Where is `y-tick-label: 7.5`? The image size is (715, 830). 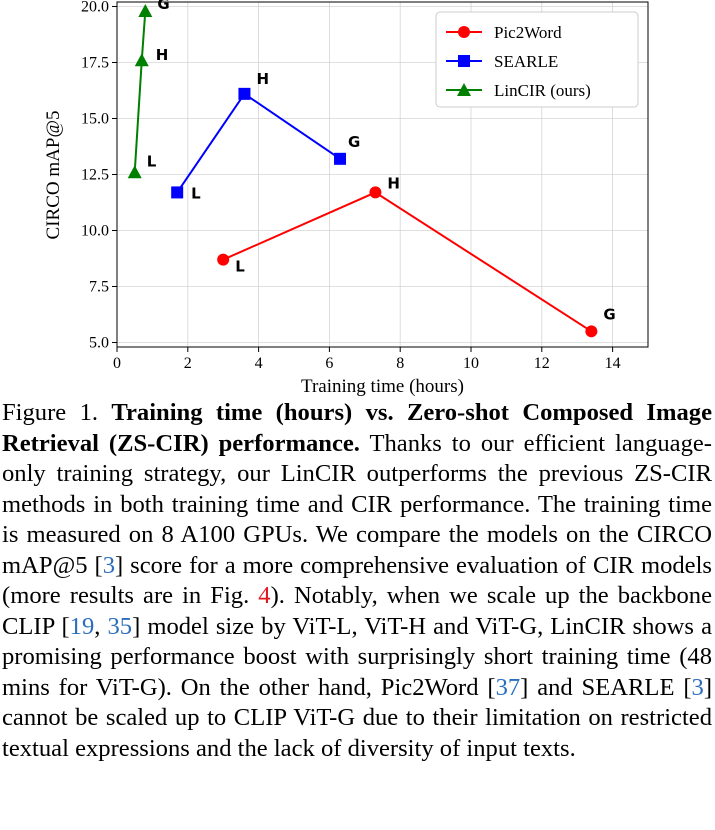 y-tick-label: 7.5 is located at coordinates (99, 287).